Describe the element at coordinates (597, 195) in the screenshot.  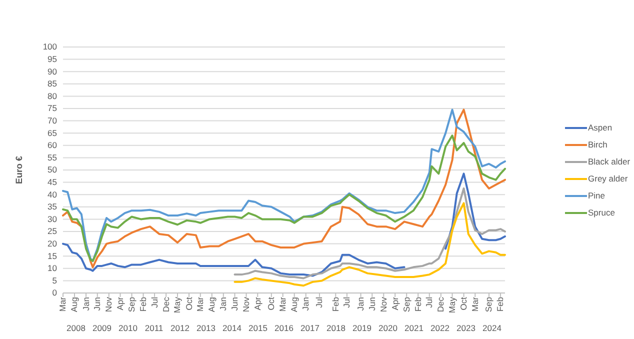
I see `legend-label: Pine` at that location.